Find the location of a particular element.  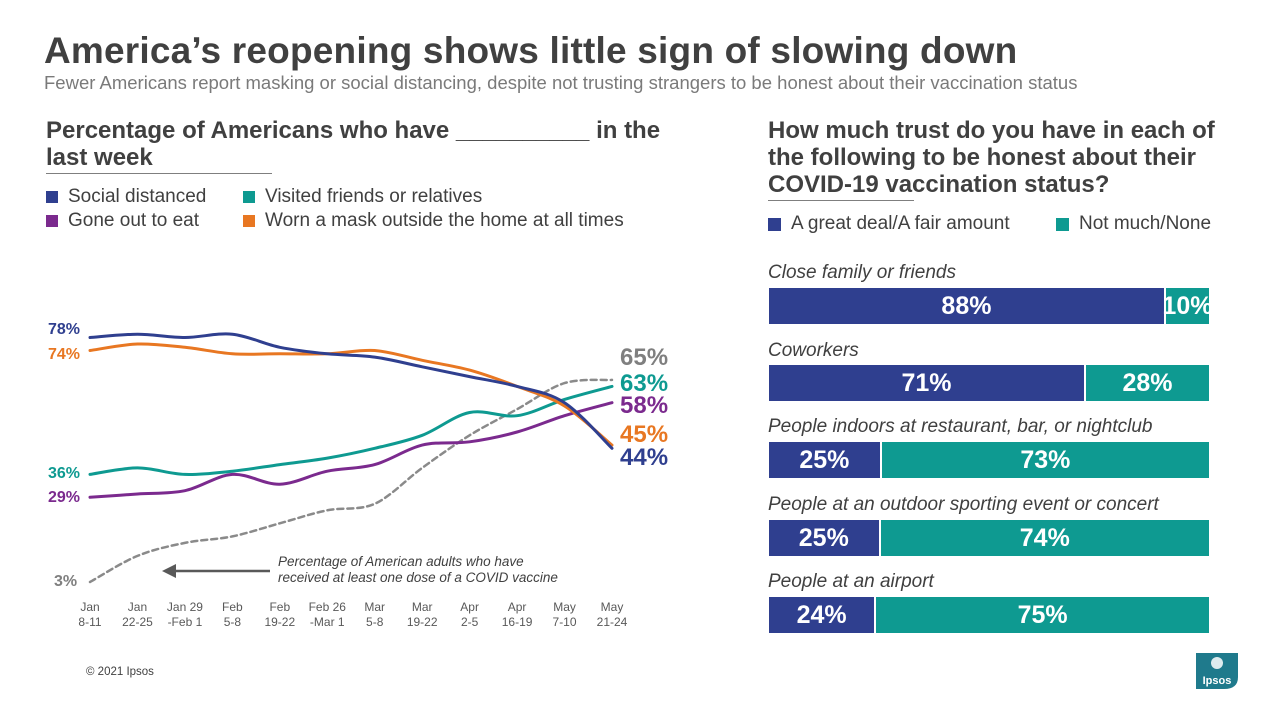

bar-row: 24% 75% is located at coordinates (989, 615).